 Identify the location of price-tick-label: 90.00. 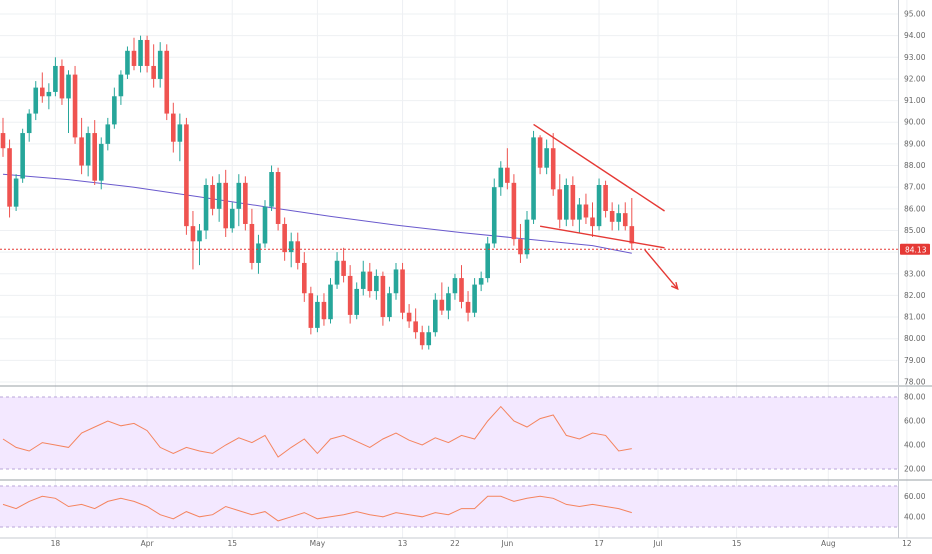
(915, 122).